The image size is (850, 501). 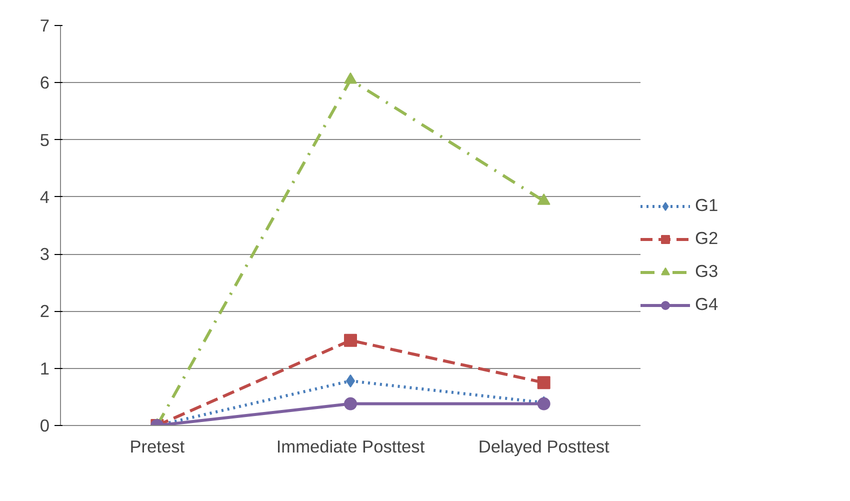 What do you see at coordinates (706, 304) in the screenshot?
I see `legend-label: G4` at bounding box center [706, 304].